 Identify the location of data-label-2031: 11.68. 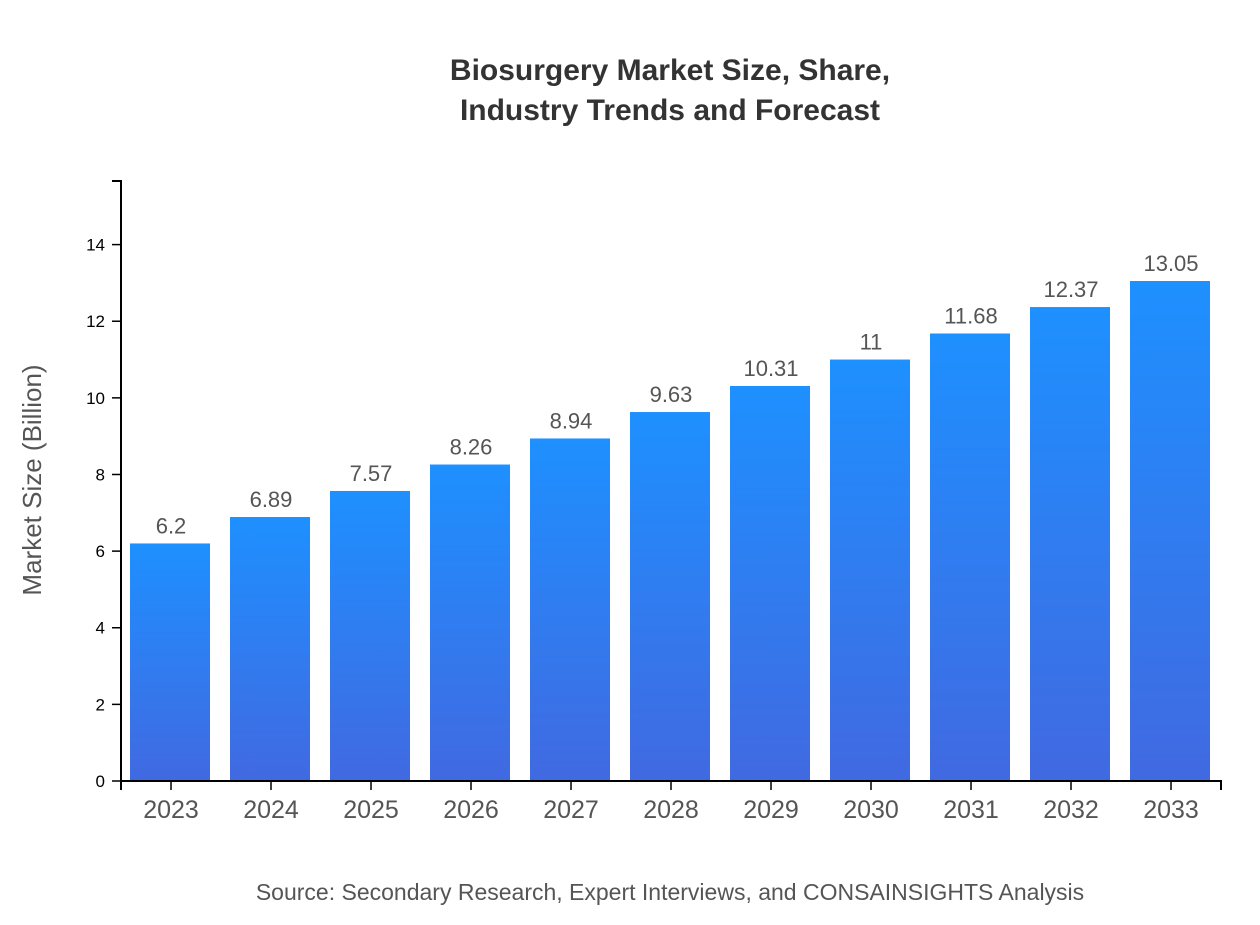
(970, 315).